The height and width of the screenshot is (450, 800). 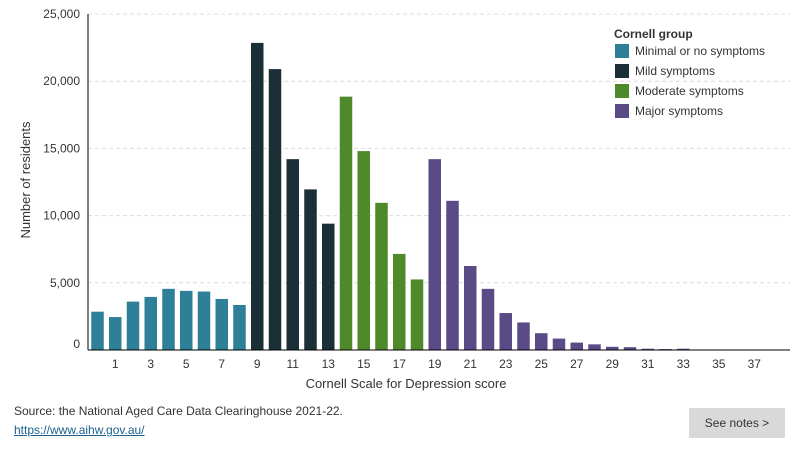 What do you see at coordinates (186, 364) in the screenshot?
I see `x-tick-label: 5` at bounding box center [186, 364].